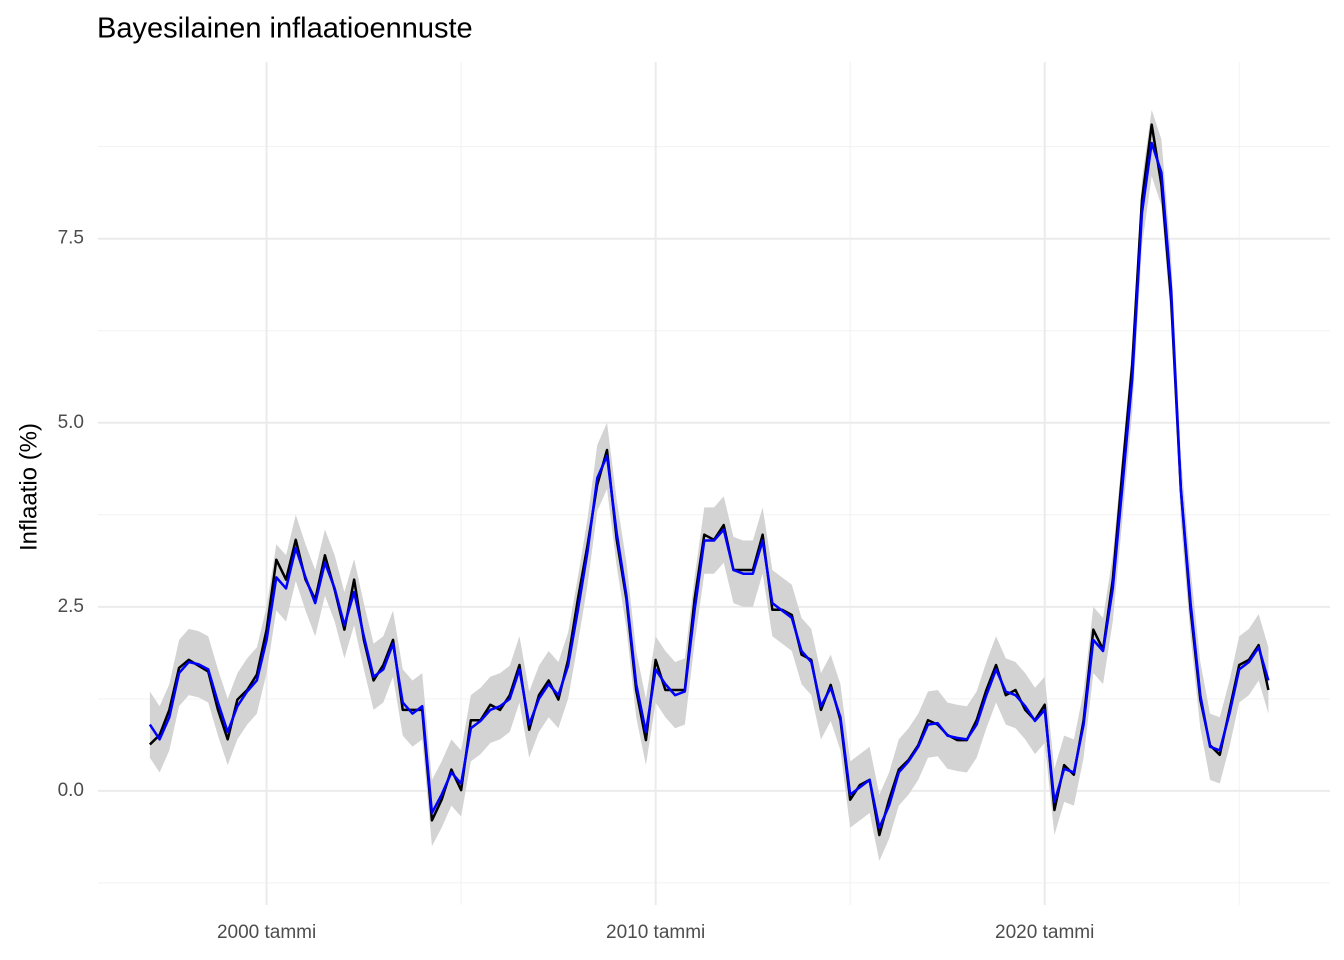  Describe the element at coordinates (71, 422) in the screenshot. I see `y-tick-label: 5.0` at that location.